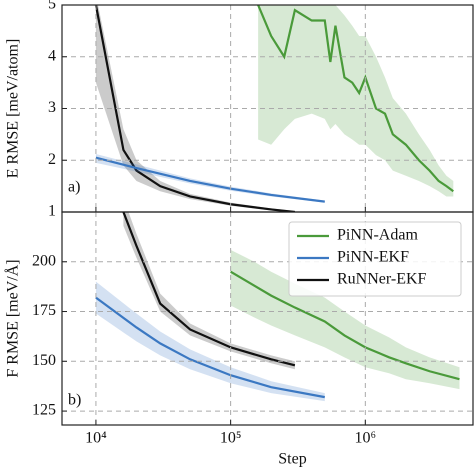 This screenshot has height=474, width=474. Describe the element at coordinates (231, 438) in the screenshot. I see `x-tick-label: 10⁵` at that location.